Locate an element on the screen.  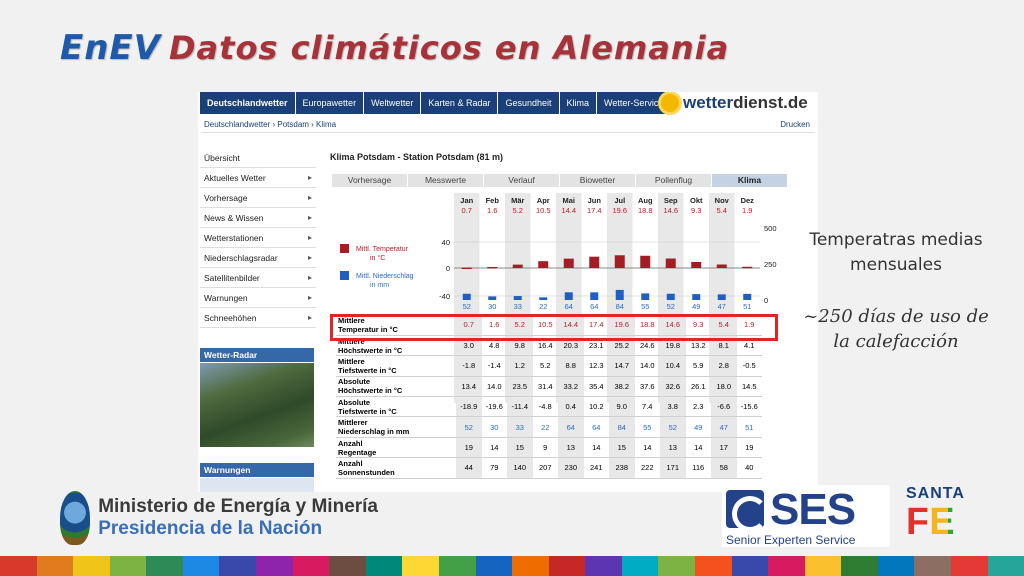
note-title: Temperatras medias mensuales is located at coordinates (896, 252).